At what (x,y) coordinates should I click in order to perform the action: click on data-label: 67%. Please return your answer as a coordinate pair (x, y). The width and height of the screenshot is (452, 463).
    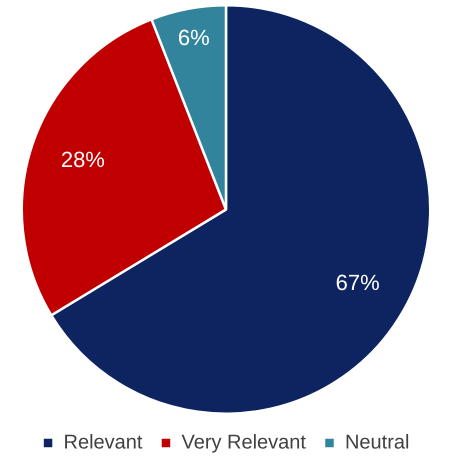
    Looking at the image, I should click on (358, 282).